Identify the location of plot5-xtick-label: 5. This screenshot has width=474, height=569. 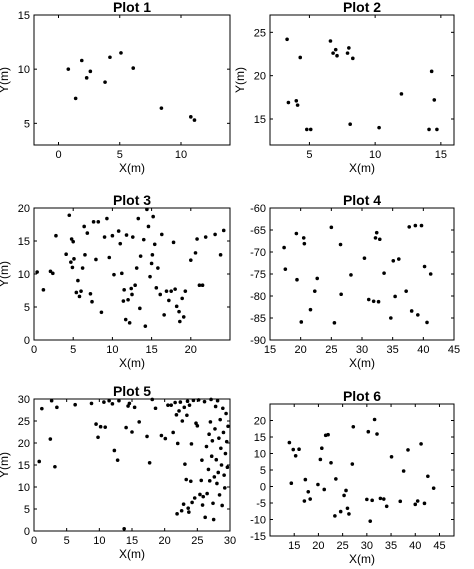
(67, 541).